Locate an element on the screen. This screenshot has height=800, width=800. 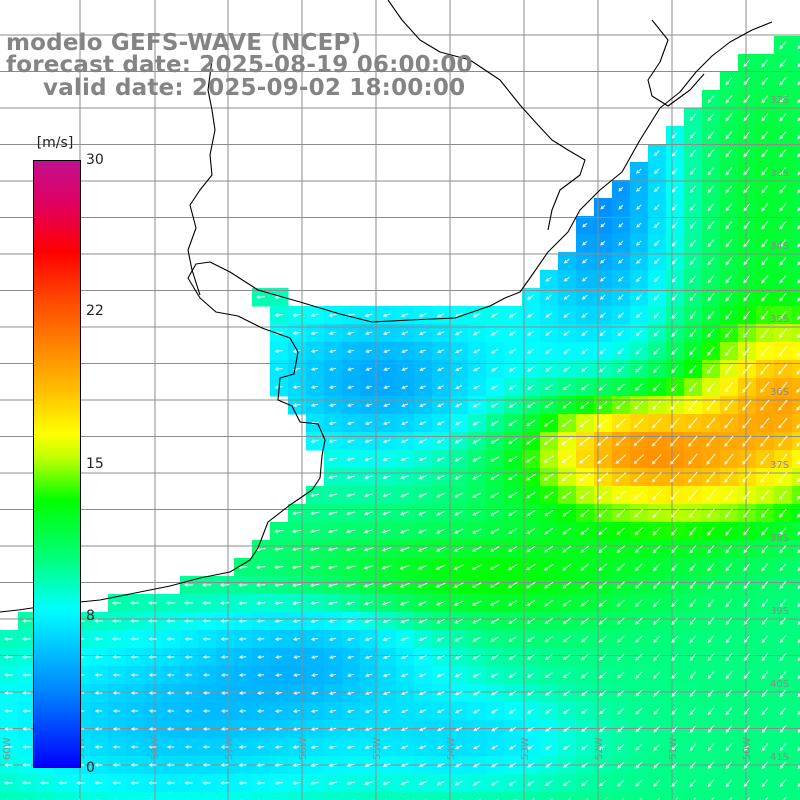
longitude-label: 52W is located at coordinates (599, 748).